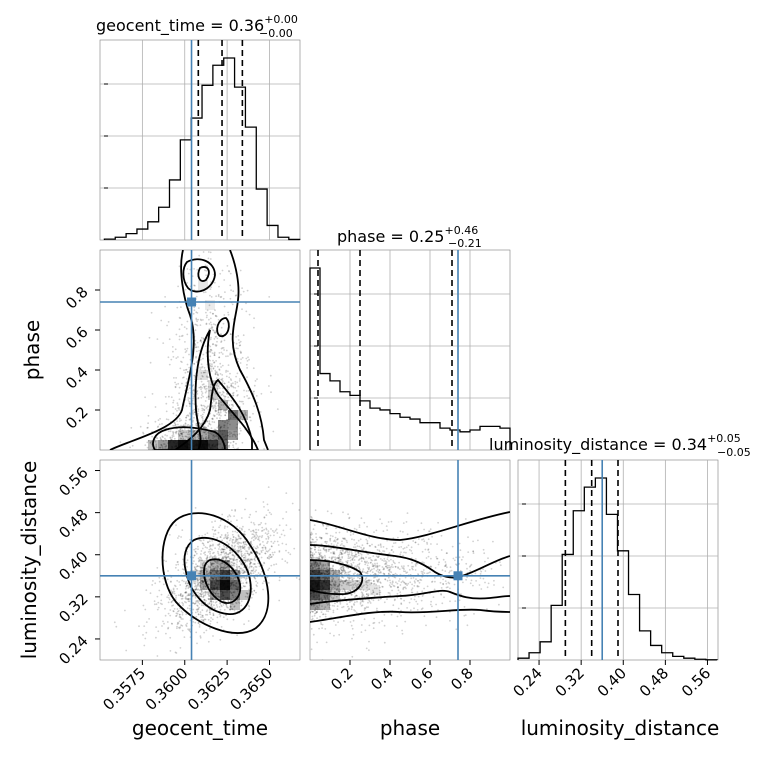 The width and height of the screenshot is (760, 760). I want to click on y-tick-label: 0.32, so click(73, 608).